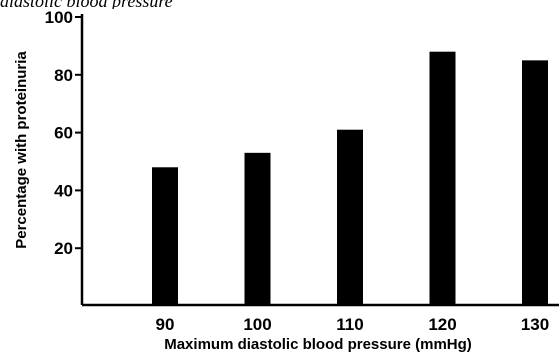 This screenshot has height=353, width=559. I want to click on x-tick-label: 120, so click(442, 324).